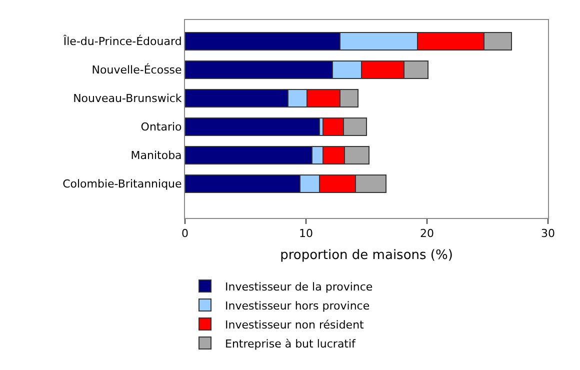 The height and width of the screenshot is (370, 580). I want to click on bar, so click(252, 127).